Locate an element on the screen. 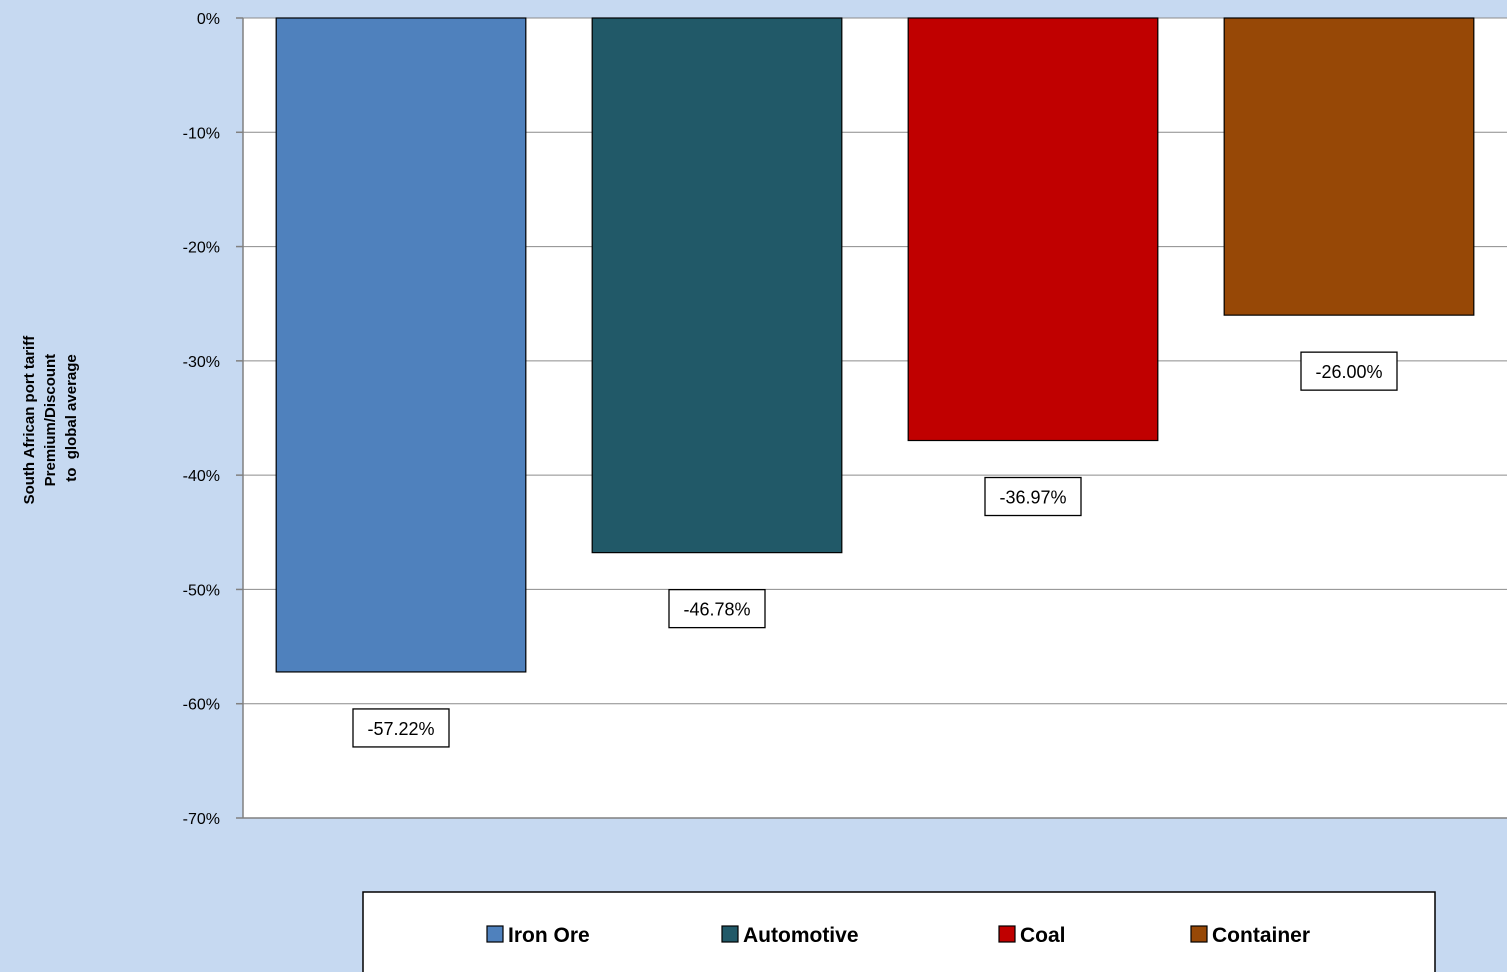  y-tick-label: -10% is located at coordinates (201, 133).